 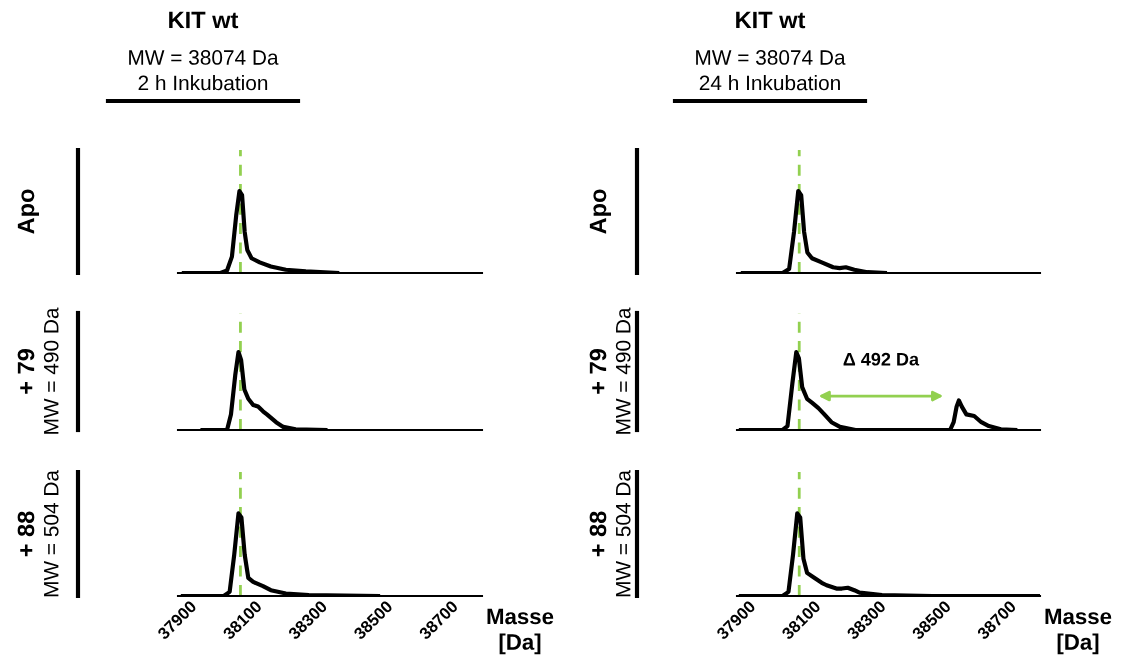 I want to click on chart-subtitle: MW = 38074 Da 2 h Inkubation, so click(x=204, y=70).